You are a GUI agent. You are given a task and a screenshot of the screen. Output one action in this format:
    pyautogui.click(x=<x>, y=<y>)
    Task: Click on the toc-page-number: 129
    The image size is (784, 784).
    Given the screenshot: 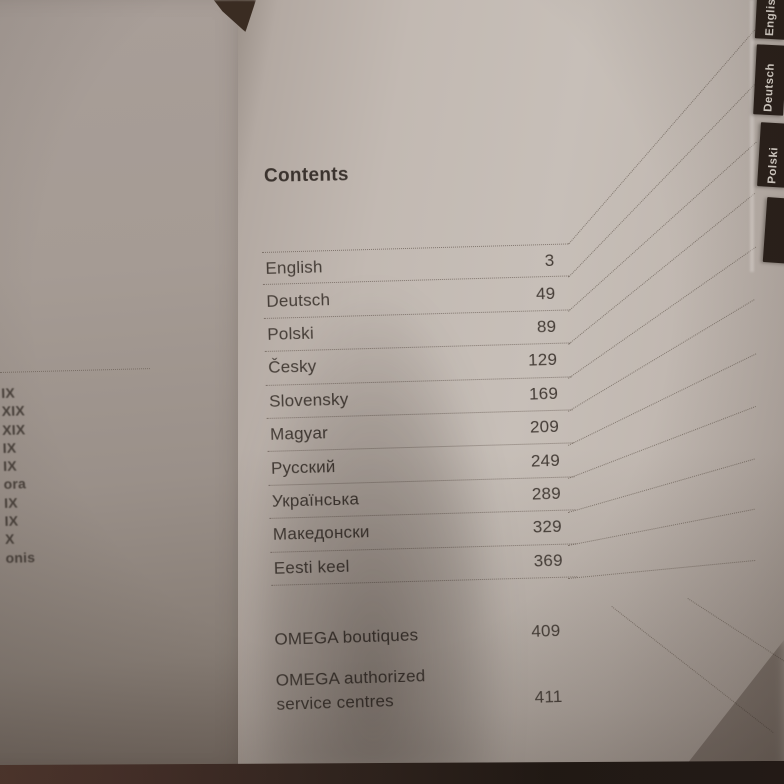 What is the action you would take?
    pyautogui.click(x=542, y=360)
    